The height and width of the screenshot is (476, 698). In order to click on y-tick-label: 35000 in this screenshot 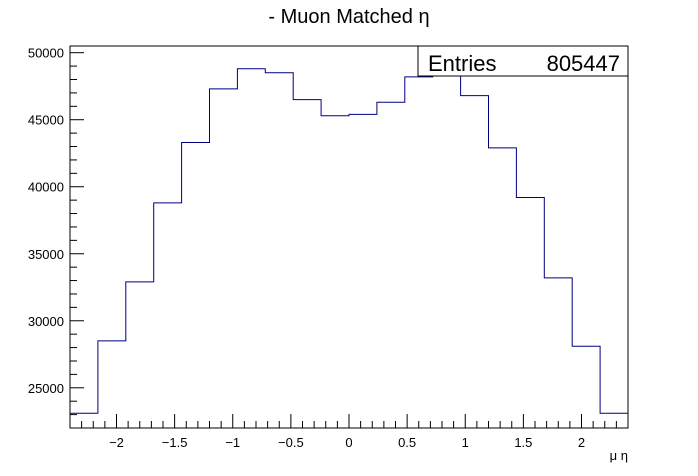, I will do `click(46, 254)`.